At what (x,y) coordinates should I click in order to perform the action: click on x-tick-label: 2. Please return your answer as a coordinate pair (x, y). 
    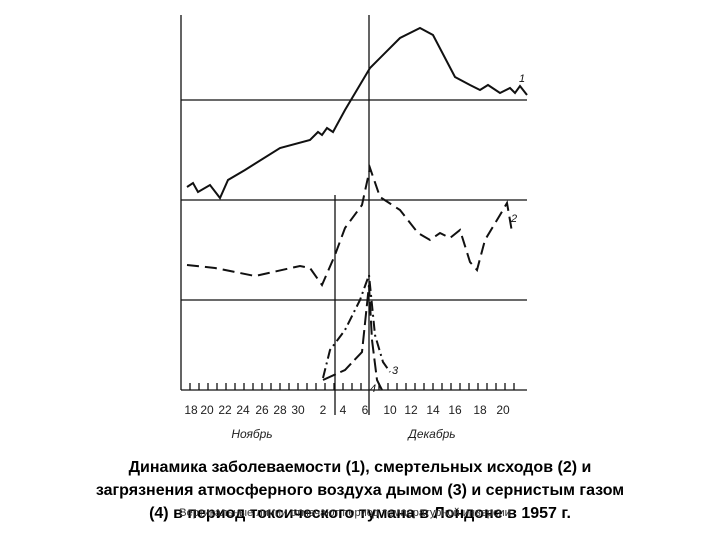
    Looking at the image, I should click on (323, 410).